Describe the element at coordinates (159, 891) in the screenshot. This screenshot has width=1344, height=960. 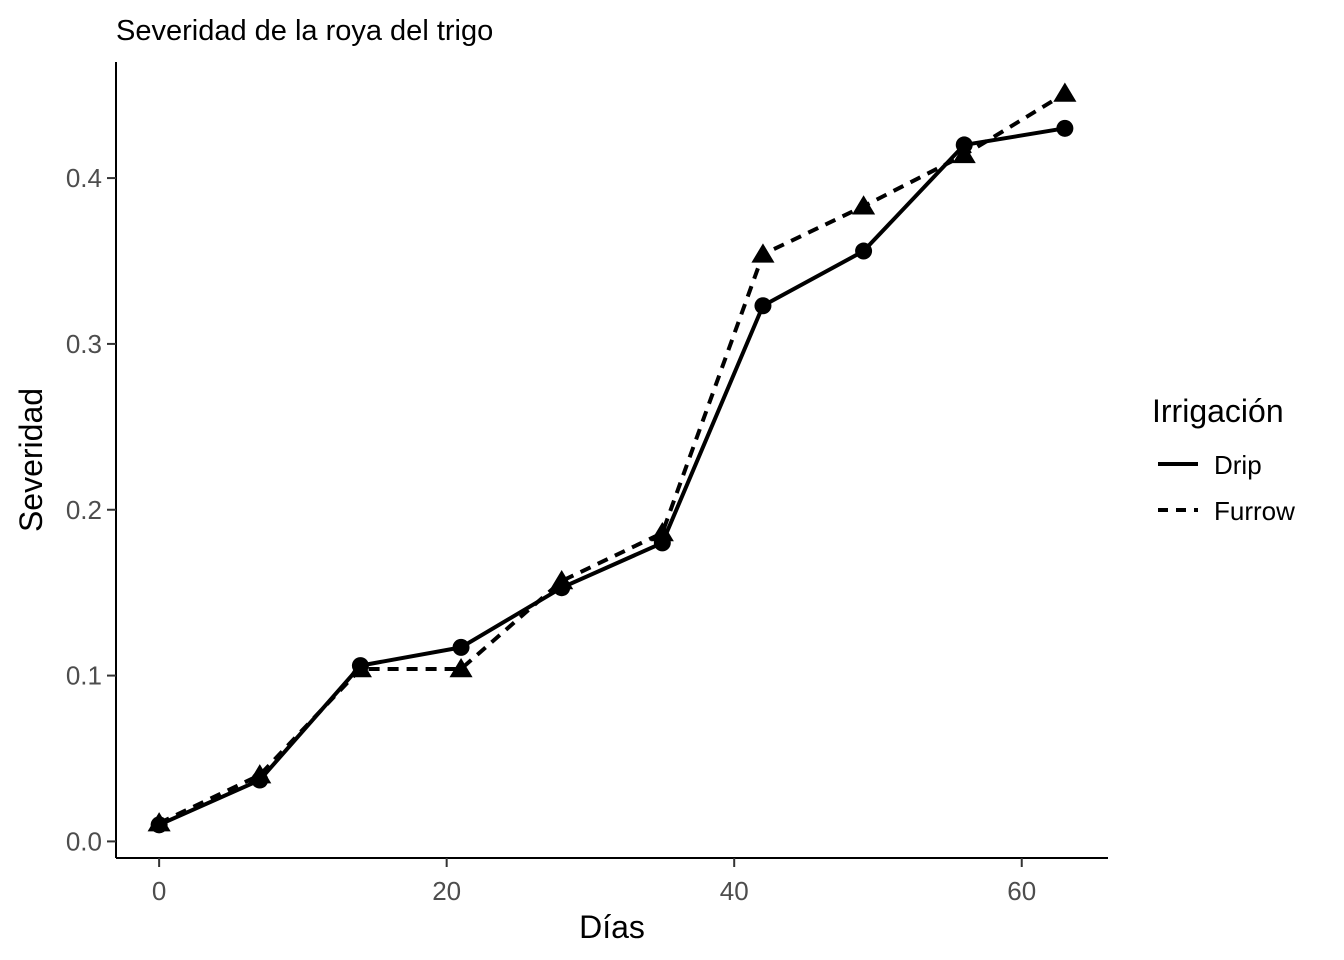
I see `x-tick-label: 0` at that location.